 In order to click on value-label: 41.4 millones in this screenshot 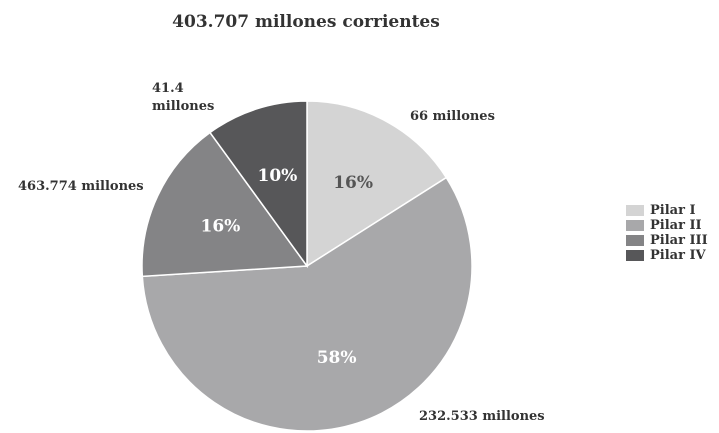, I will do `click(183, 97)`.